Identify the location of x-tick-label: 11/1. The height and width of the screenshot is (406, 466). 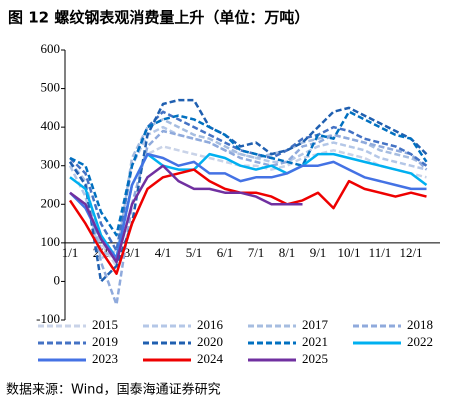
(380, 252).